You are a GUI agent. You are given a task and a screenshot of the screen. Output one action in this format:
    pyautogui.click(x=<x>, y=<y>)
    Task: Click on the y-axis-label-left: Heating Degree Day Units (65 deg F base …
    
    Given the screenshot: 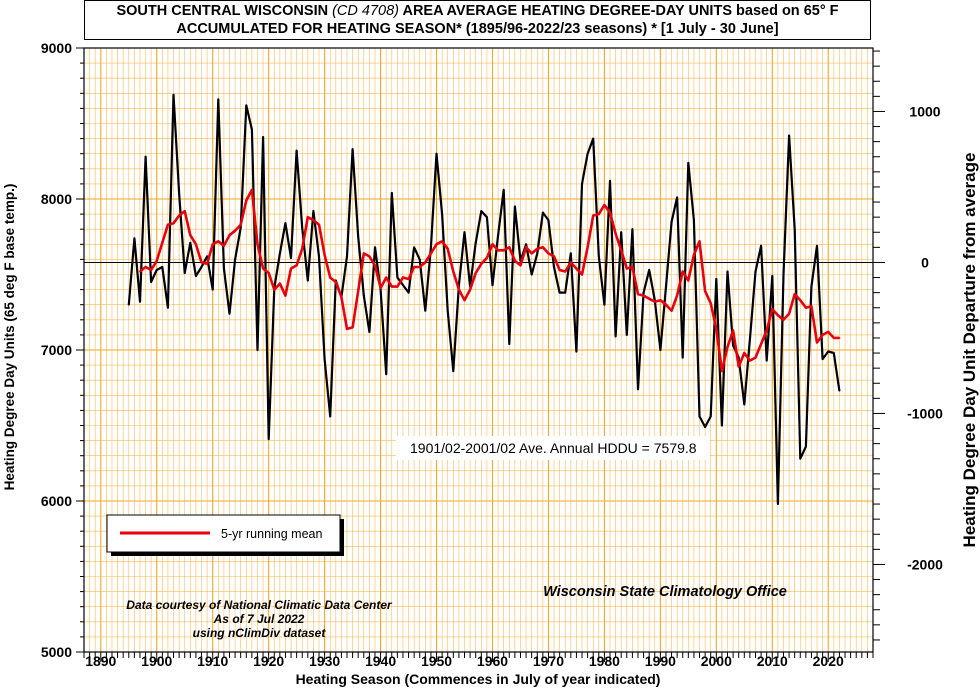 What is the action you would take?
    pyautogui.click(x=9, y=337)
    